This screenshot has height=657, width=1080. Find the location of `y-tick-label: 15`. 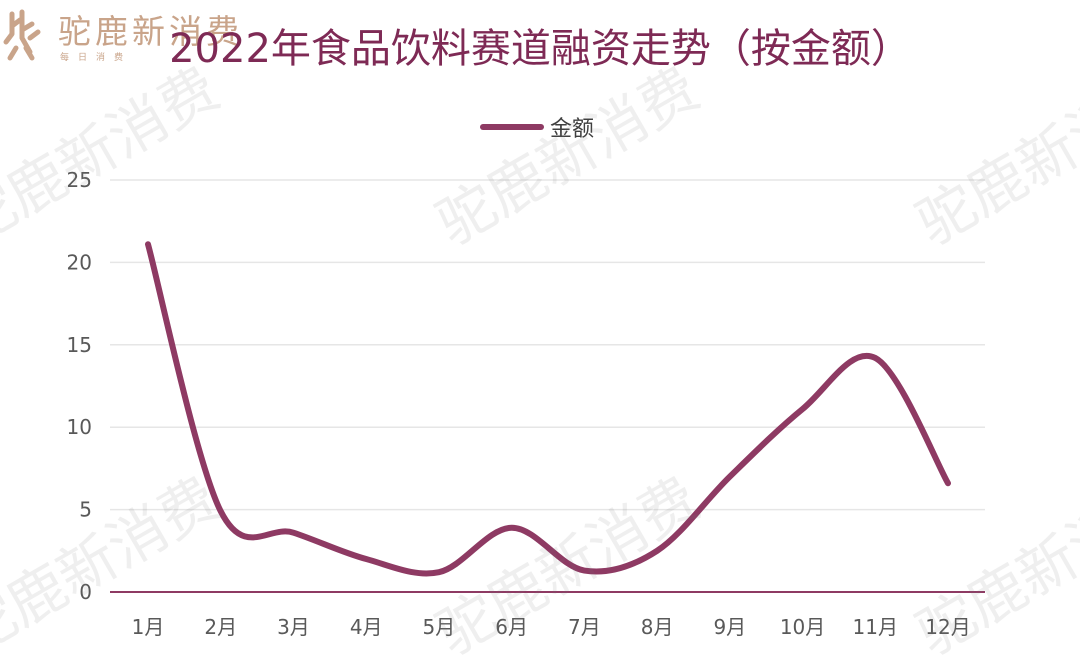

y-tick-label: 15 is located at coordinates (79, 345).